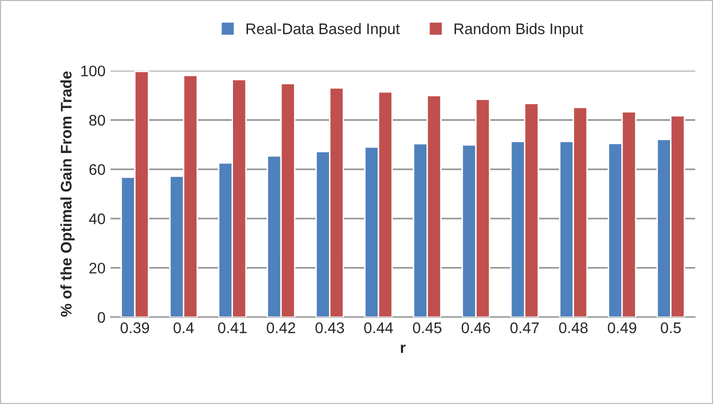 The height and width of the screenshot is (404, 713). Describe the element at coordinates (97, 218) in the screenshot. I see `y-tick-label: 40` at that location.